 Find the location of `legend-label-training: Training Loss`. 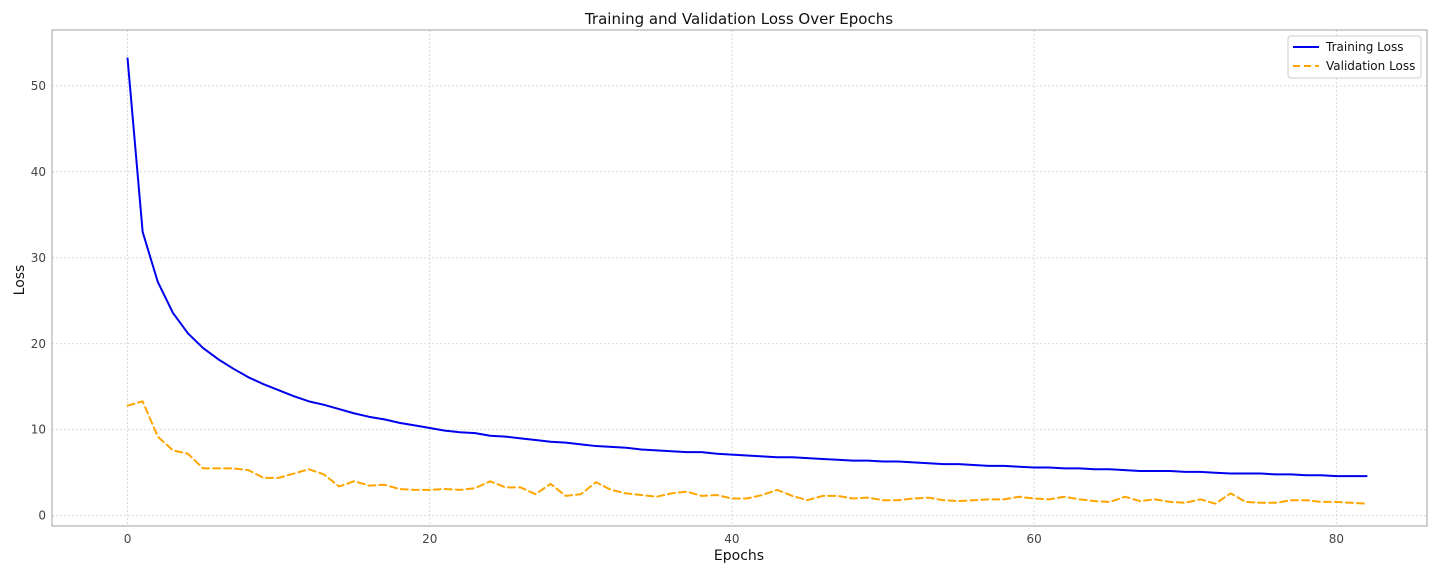

legend-label-training: Training Loss is located at coordinates (1364, 47).